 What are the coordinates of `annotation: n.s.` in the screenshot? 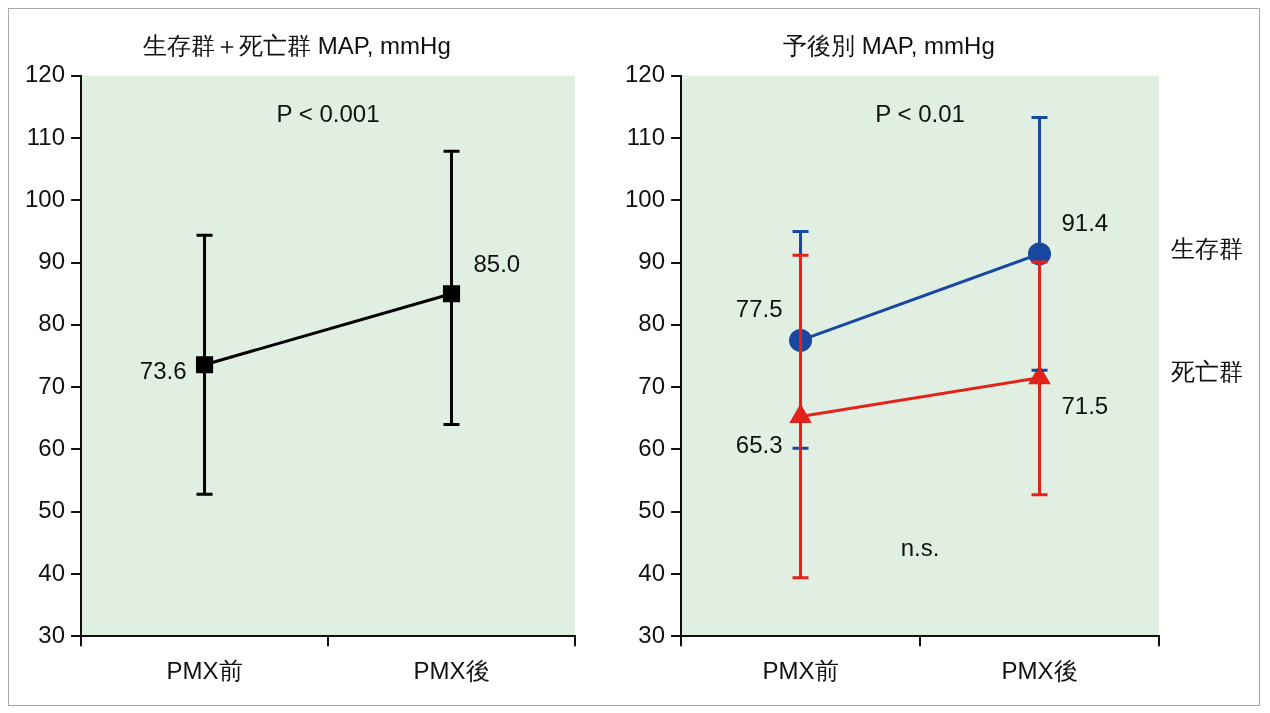 It's located at (920, 547).